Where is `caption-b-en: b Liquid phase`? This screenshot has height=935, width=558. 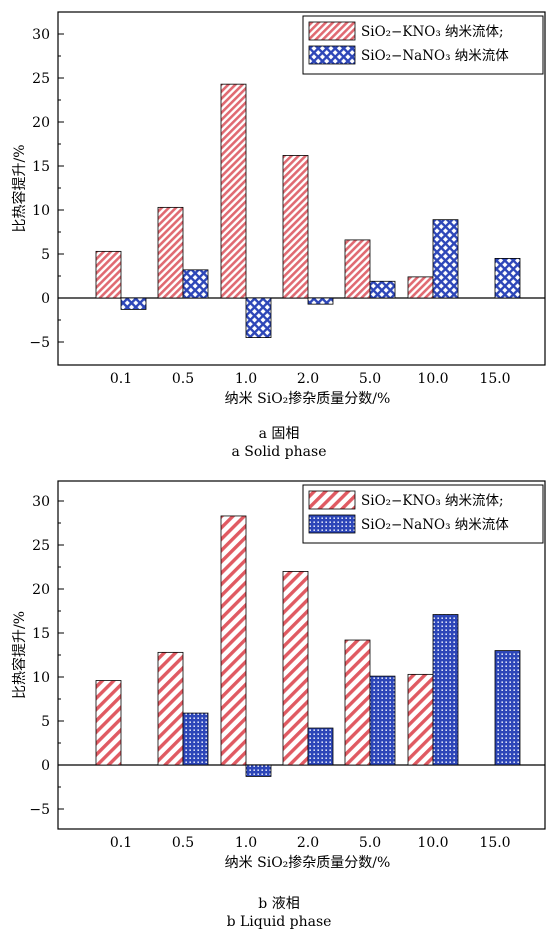
caption-b-en: b Liquid phase is located at coordinates (279, 922).